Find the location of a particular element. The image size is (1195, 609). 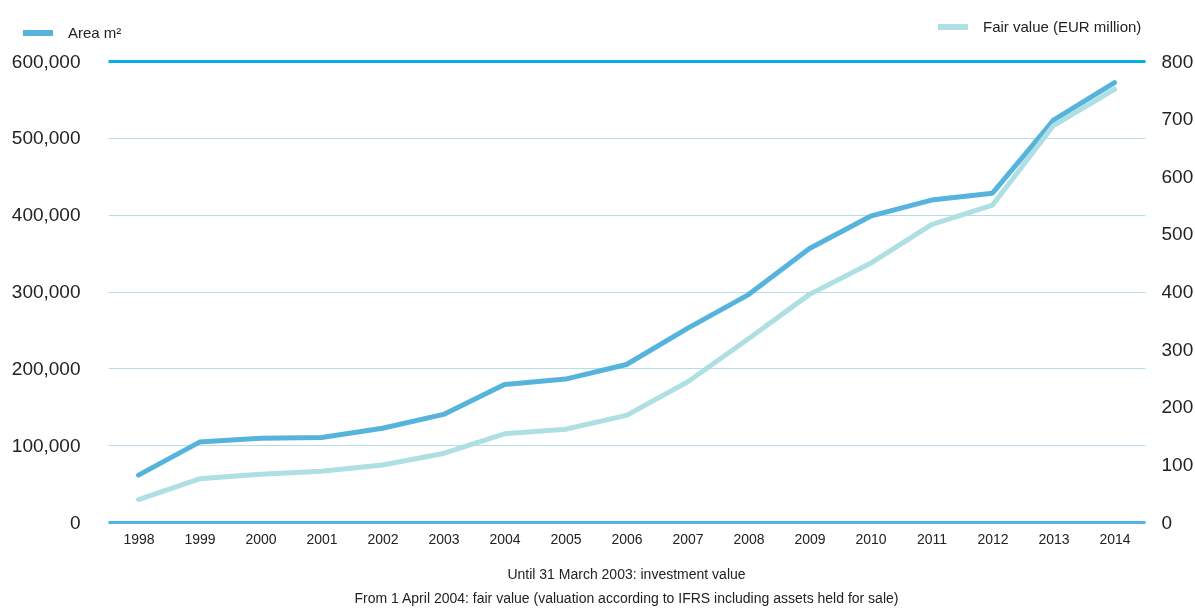

x-tick-label: 2006 is located at coordinates (627, 538).